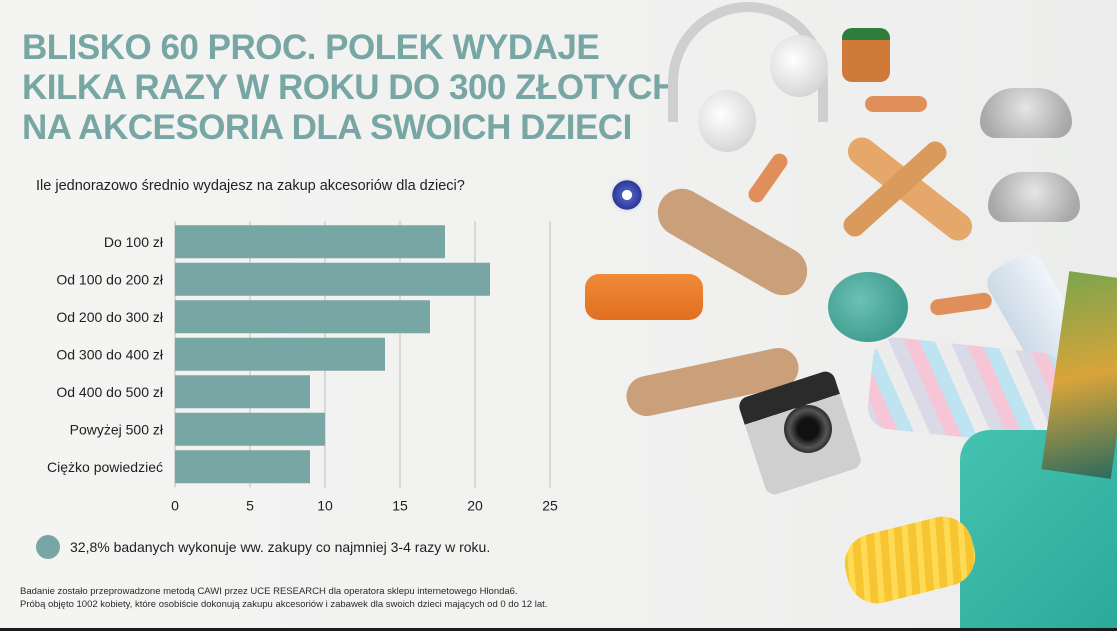 Image resolution: width=1117 pixels, height=631 pixels. Describe the element at coordinates (250, 506) in the screenshot. I see `x-tick-label: 5` at that location.